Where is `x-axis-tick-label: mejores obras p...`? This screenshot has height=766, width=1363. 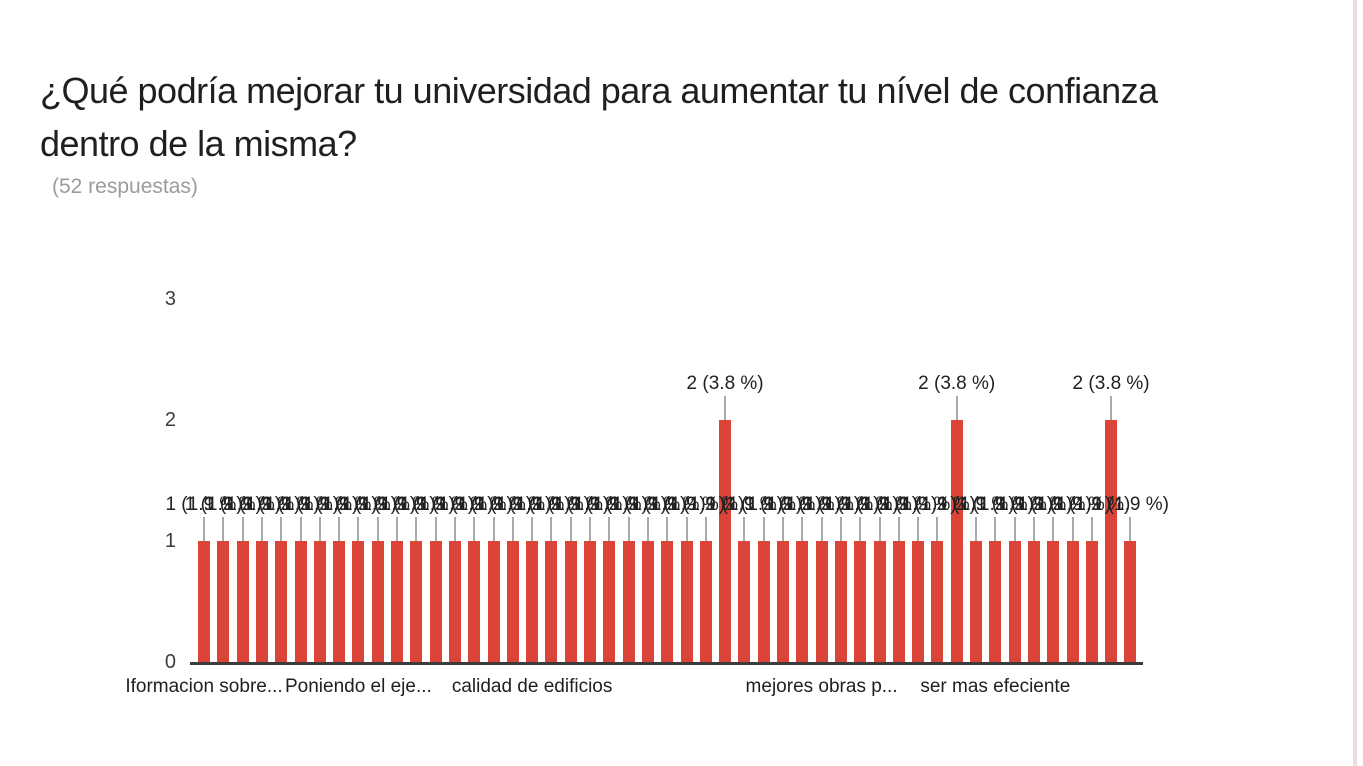 x-axis-tick-label: mejores obras p... is located at coordinates (821, 686).